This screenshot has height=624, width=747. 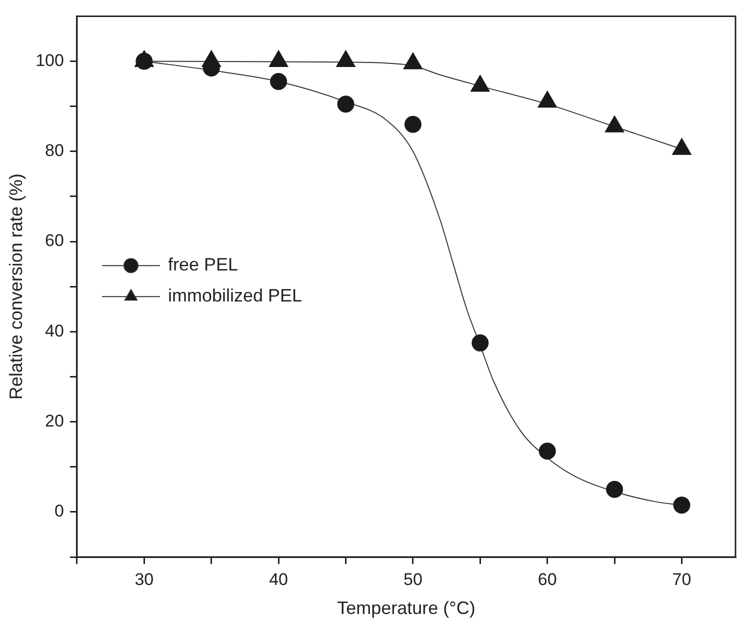 I want to click on x-tick-label: 40, so click(x=278, y=579).